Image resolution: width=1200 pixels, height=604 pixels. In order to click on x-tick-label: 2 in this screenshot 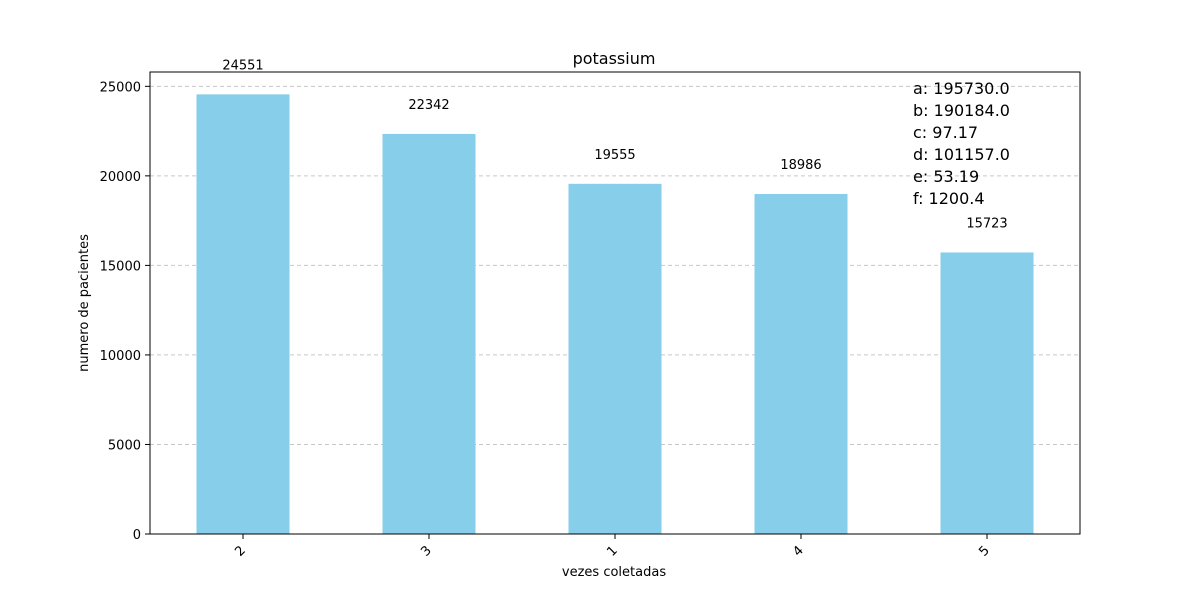, I will do `click(240, 551)`.